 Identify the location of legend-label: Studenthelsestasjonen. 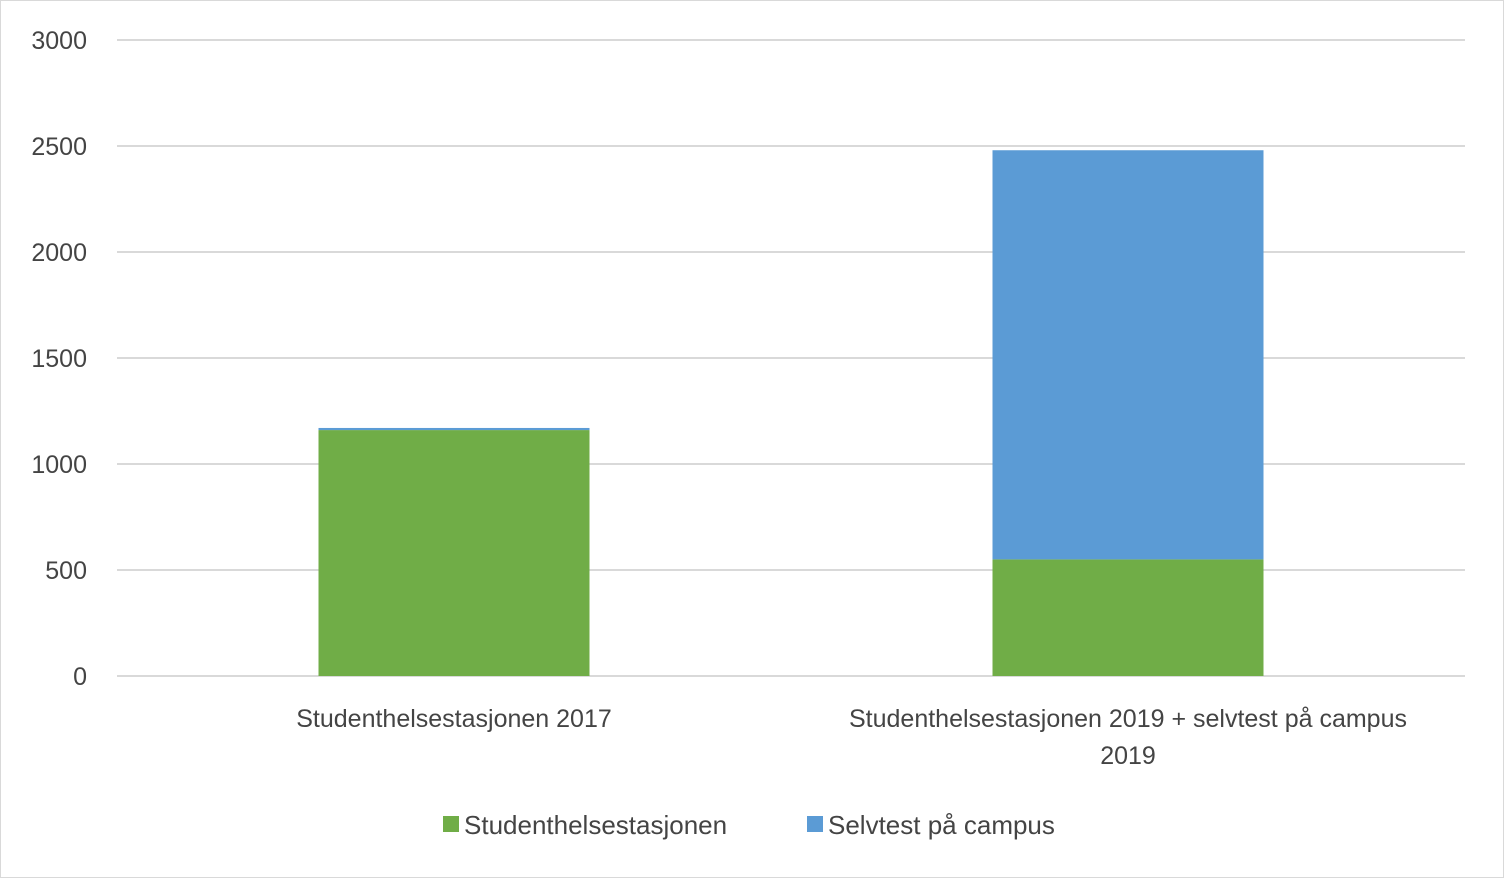
(595, 825).